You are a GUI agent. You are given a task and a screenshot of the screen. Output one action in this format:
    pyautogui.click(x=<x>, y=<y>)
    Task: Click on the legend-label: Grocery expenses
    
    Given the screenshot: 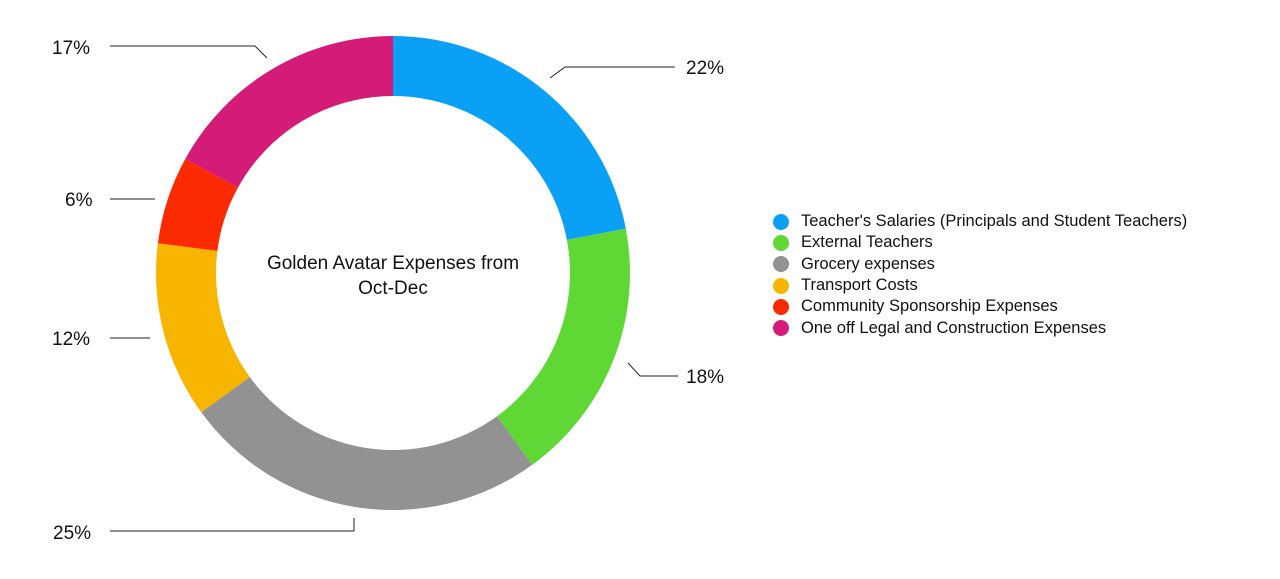 What is the action you would take?
    pyautogui.click(x=868, y=263)
    